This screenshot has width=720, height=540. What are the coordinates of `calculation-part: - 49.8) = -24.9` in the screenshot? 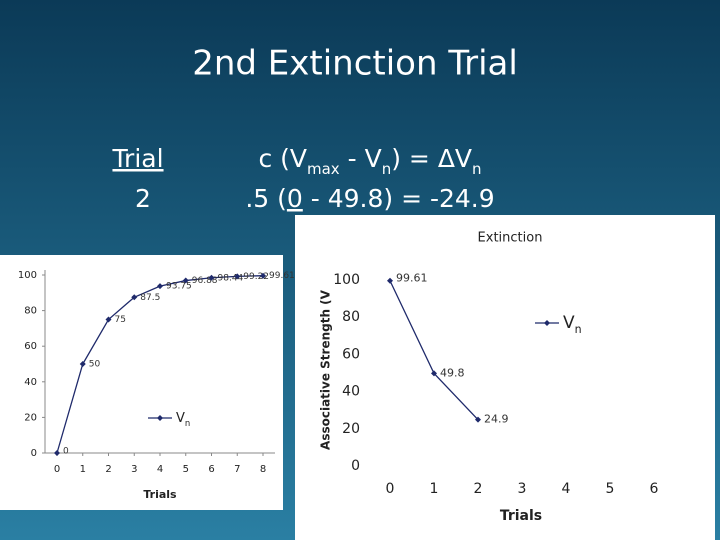 It's located at (399, 198).